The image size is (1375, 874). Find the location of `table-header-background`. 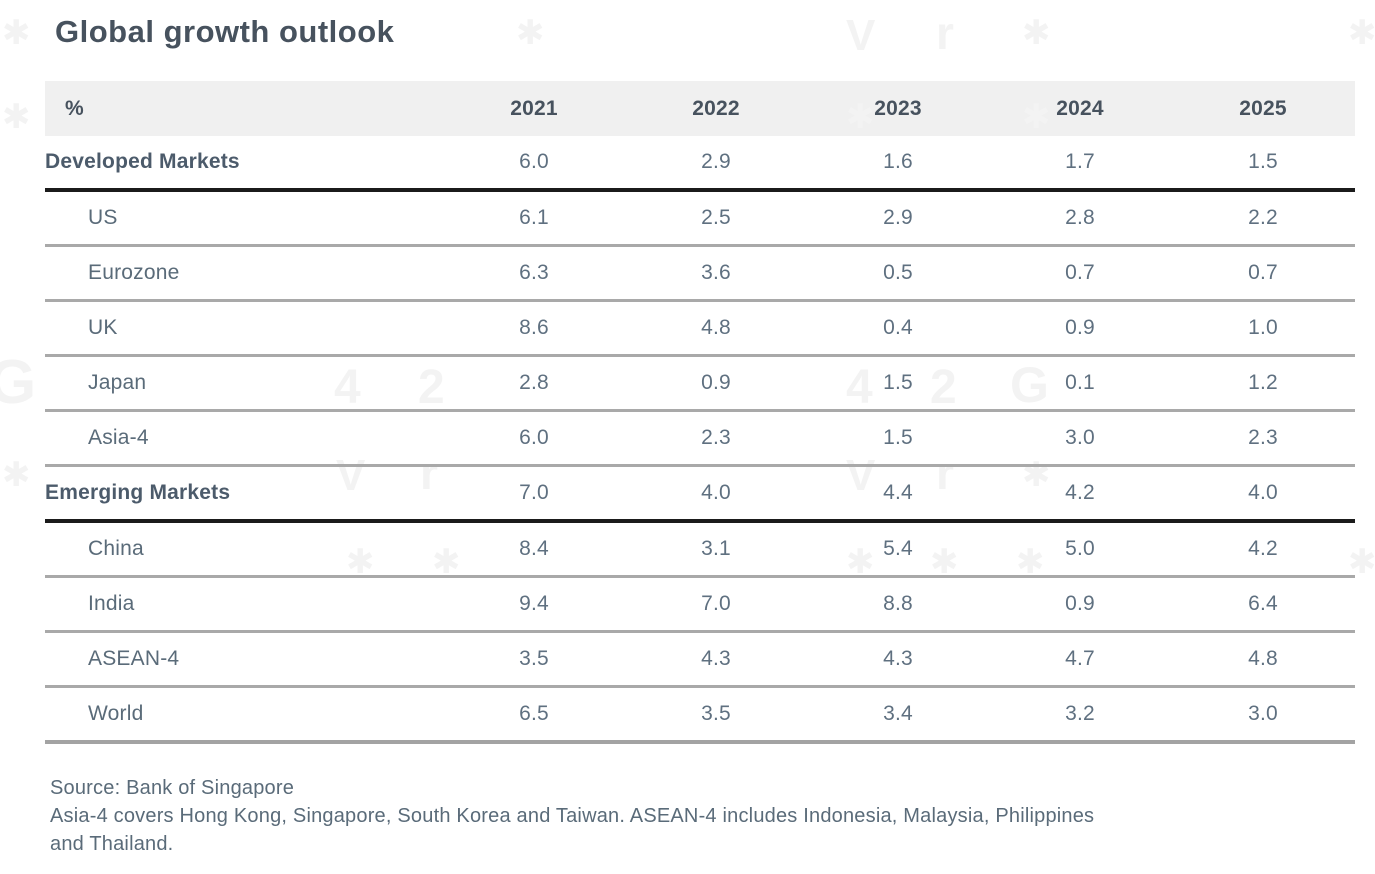

table-header-background is located at coordinates (700, 108).